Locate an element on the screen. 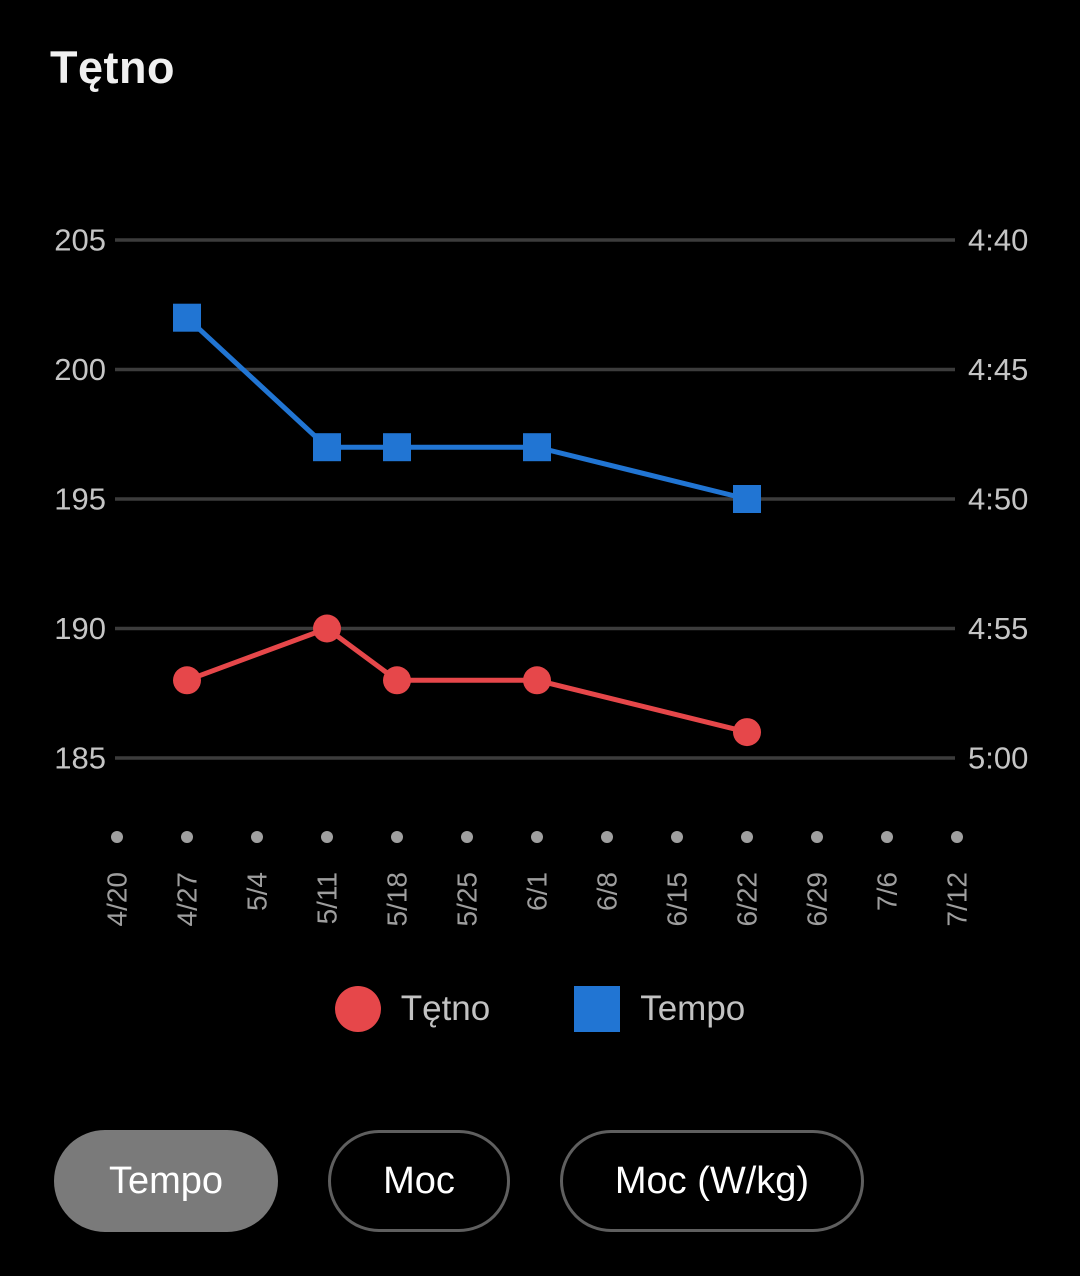 The width and height of the screenshot is (1080, 1276). tab-moc: Moc is located at coordinates (419, 1181).